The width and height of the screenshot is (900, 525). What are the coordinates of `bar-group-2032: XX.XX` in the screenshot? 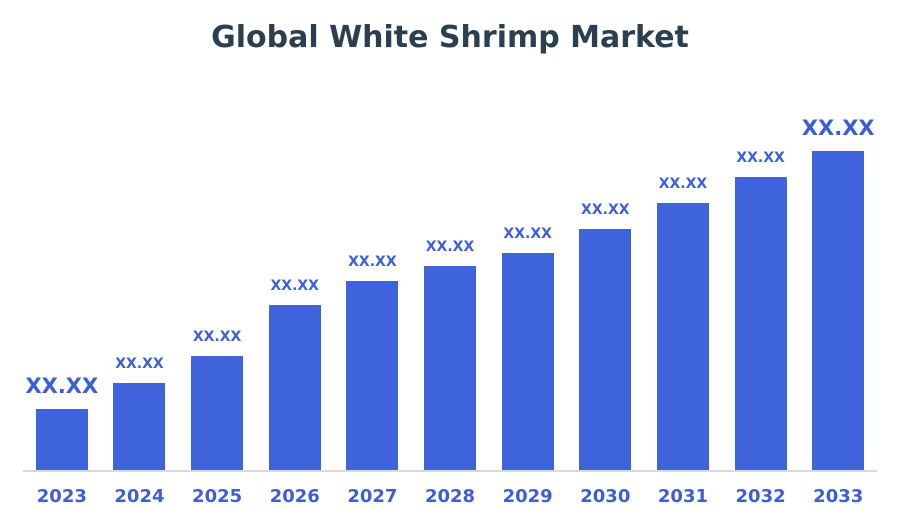 It's located at (761, 235).